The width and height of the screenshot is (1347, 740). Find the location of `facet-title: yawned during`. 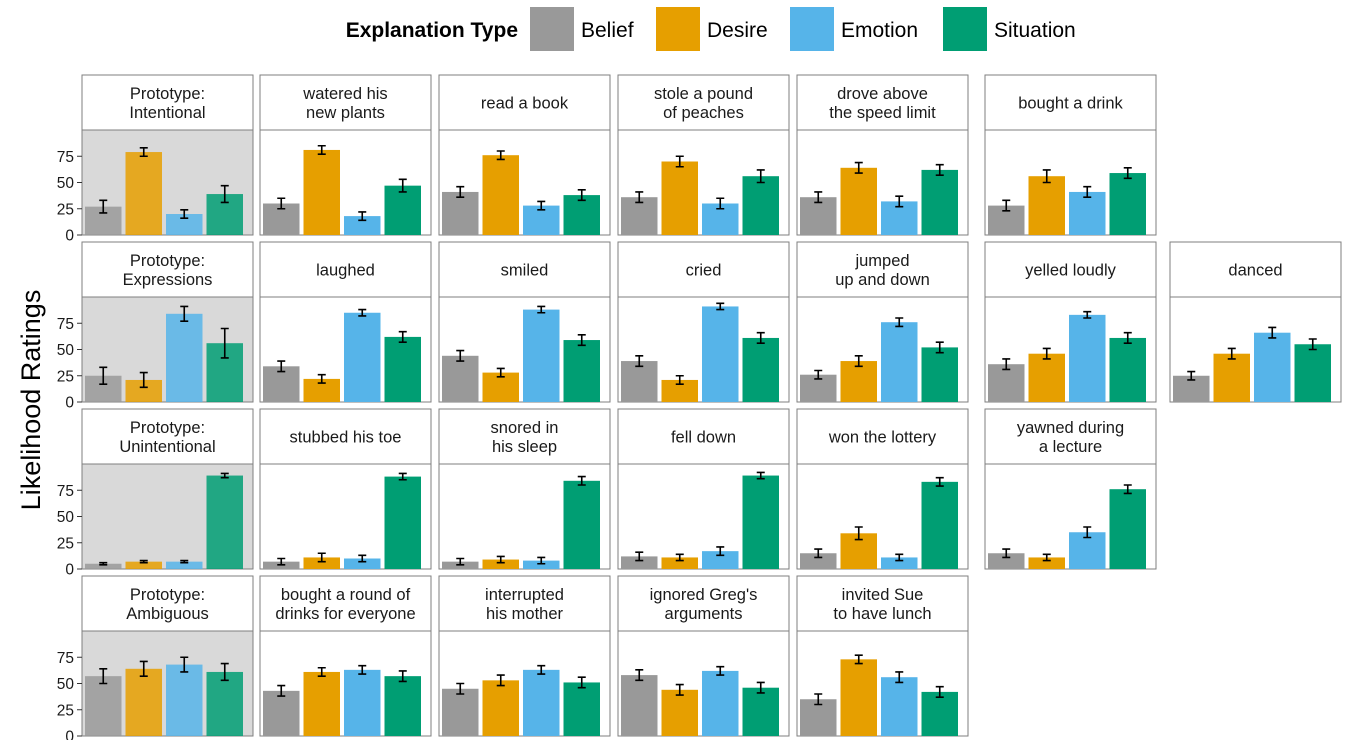

facet-title: yawned during is located at coordinates (1070, 428).